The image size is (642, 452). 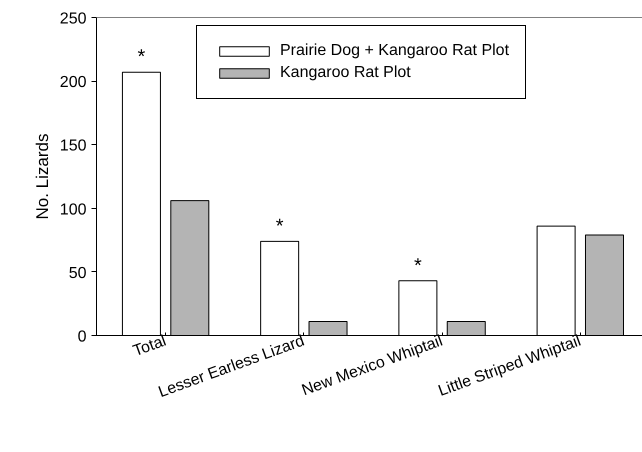 I want to click on y-tick-label: 150, so click(x=73, y=146).